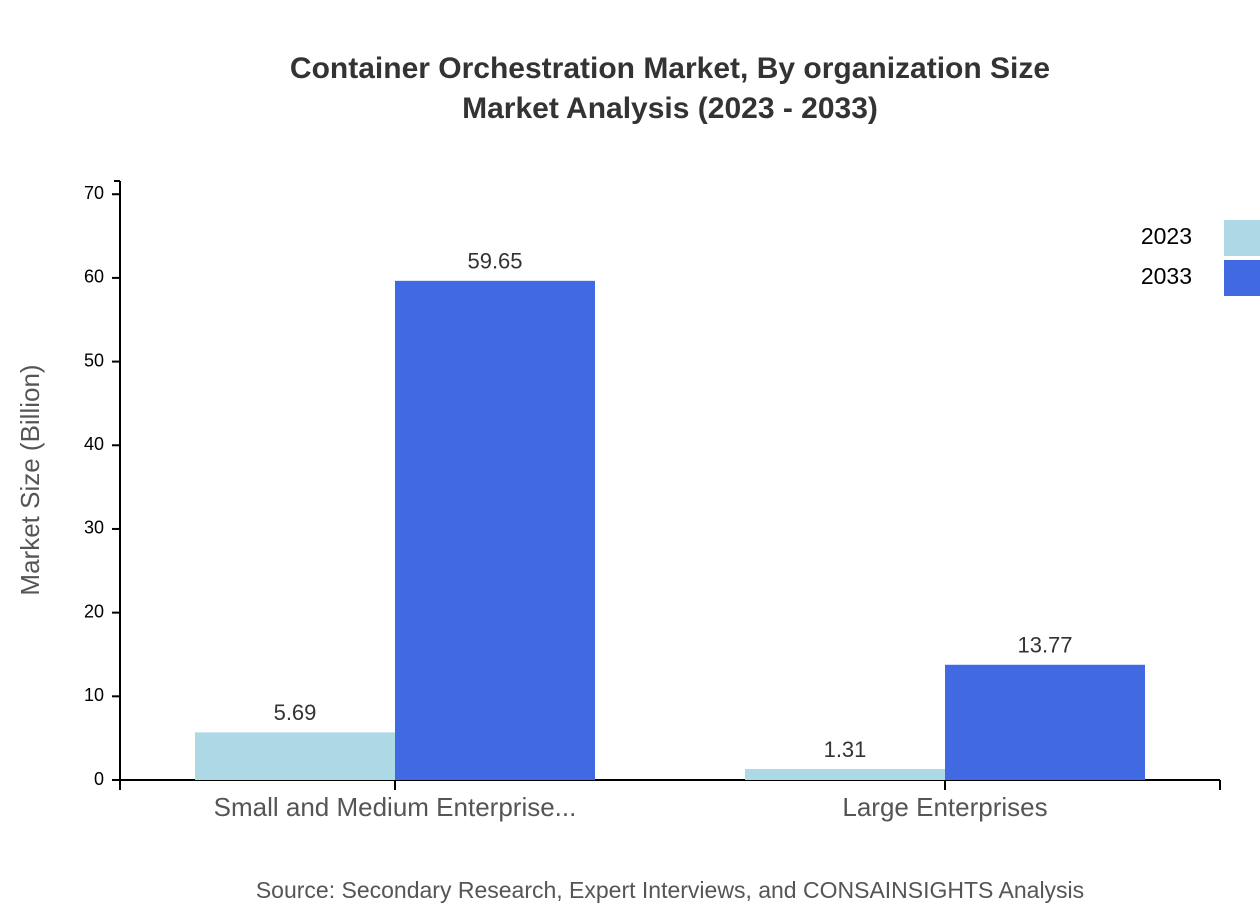  What do you see at coordinates (1166, 276) in the screenshot?
I see `legend-label: 2033` at bounding box center [1166, 276].